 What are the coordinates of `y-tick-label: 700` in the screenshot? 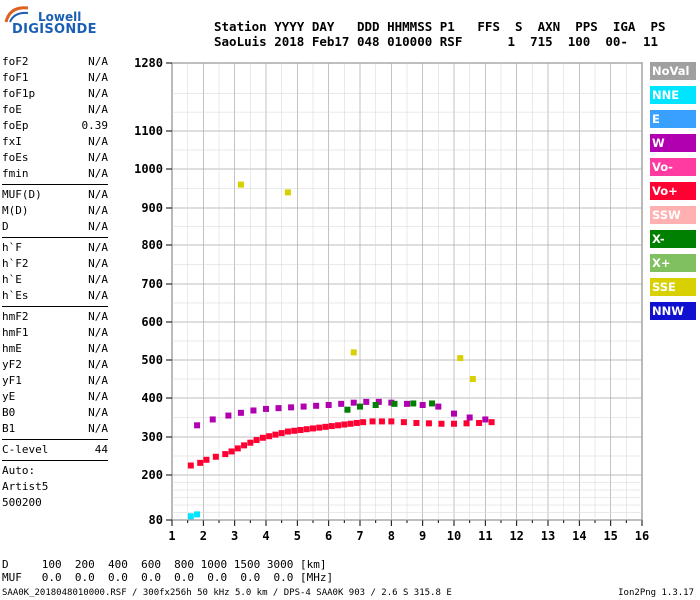 It's located at (152, 284).